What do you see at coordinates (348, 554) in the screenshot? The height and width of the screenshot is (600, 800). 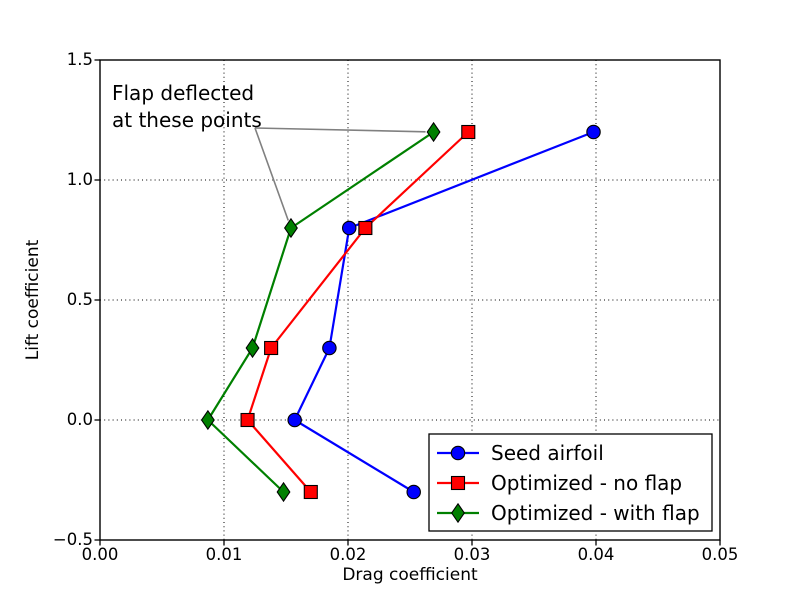 I see `x-tick-label: 0.02` at bounding box center [348, 554].